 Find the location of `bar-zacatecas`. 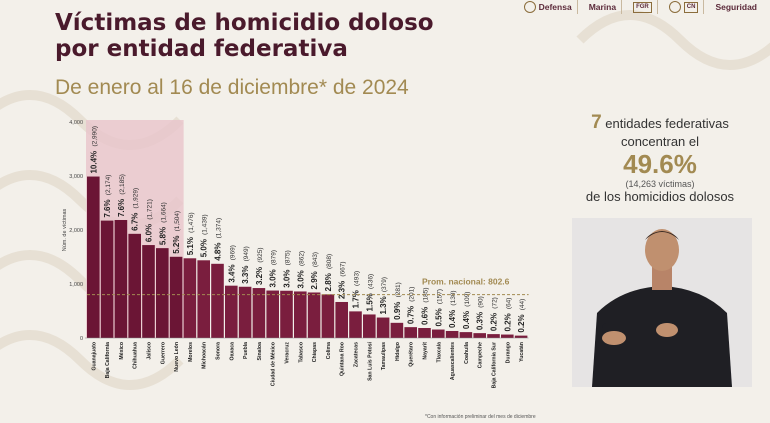

bar-zacatecas is located at coordinates (355, 324).